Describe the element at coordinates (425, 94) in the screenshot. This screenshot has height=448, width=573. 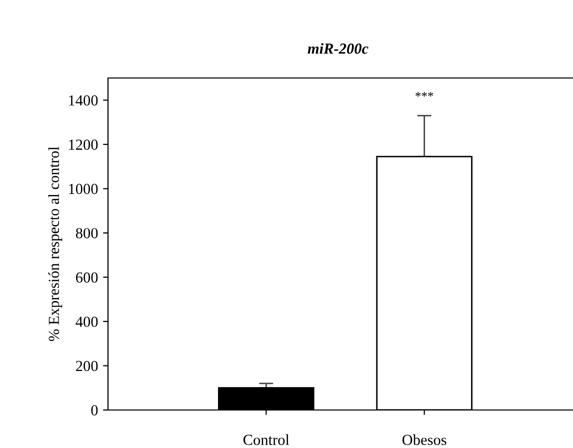
I see `annotation: ***` at that location.